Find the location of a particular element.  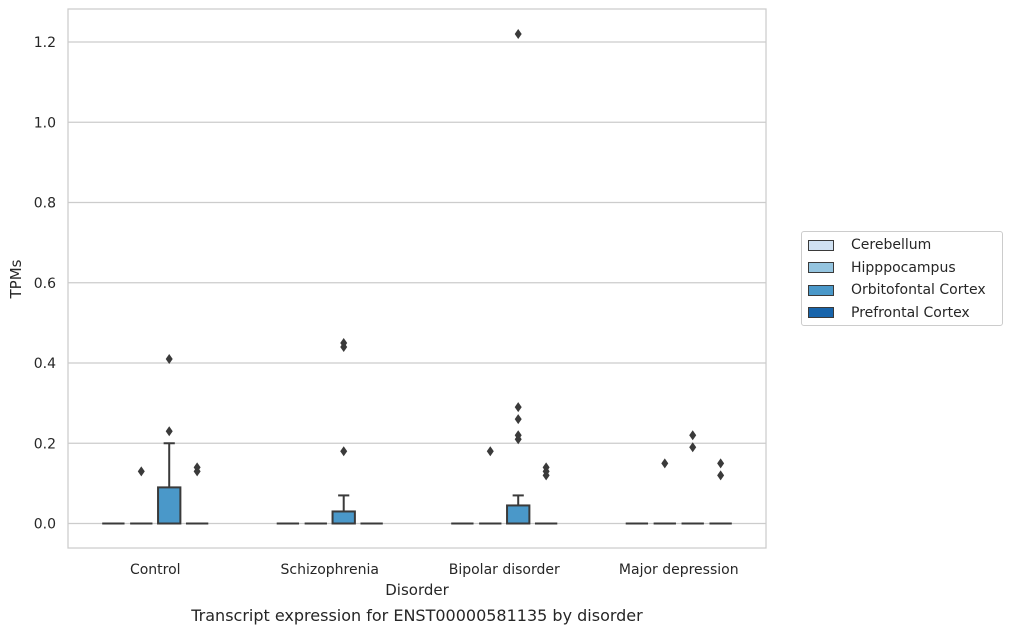

legend-item: Cerebellum is located at coordinates (869, 245).